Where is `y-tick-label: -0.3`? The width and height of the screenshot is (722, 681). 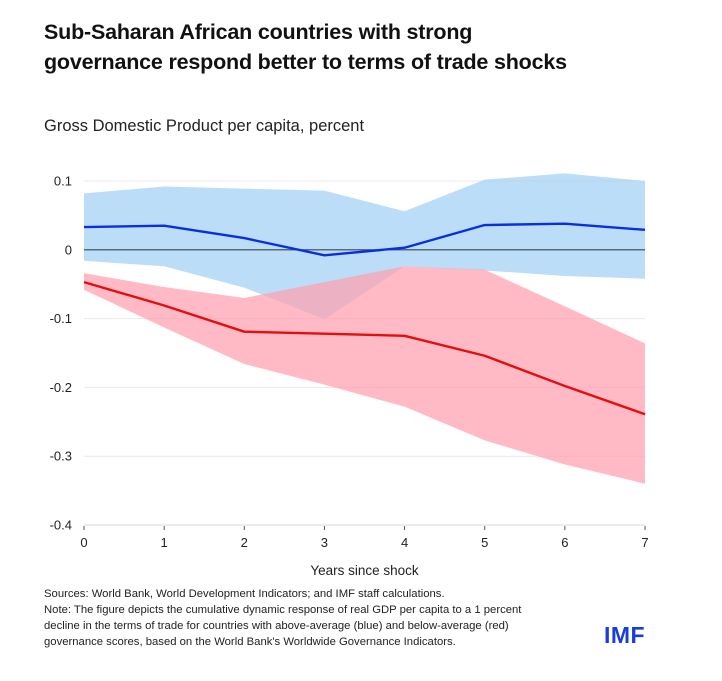
y-tick-label: -0.3 is located at coordinates (61, 456).